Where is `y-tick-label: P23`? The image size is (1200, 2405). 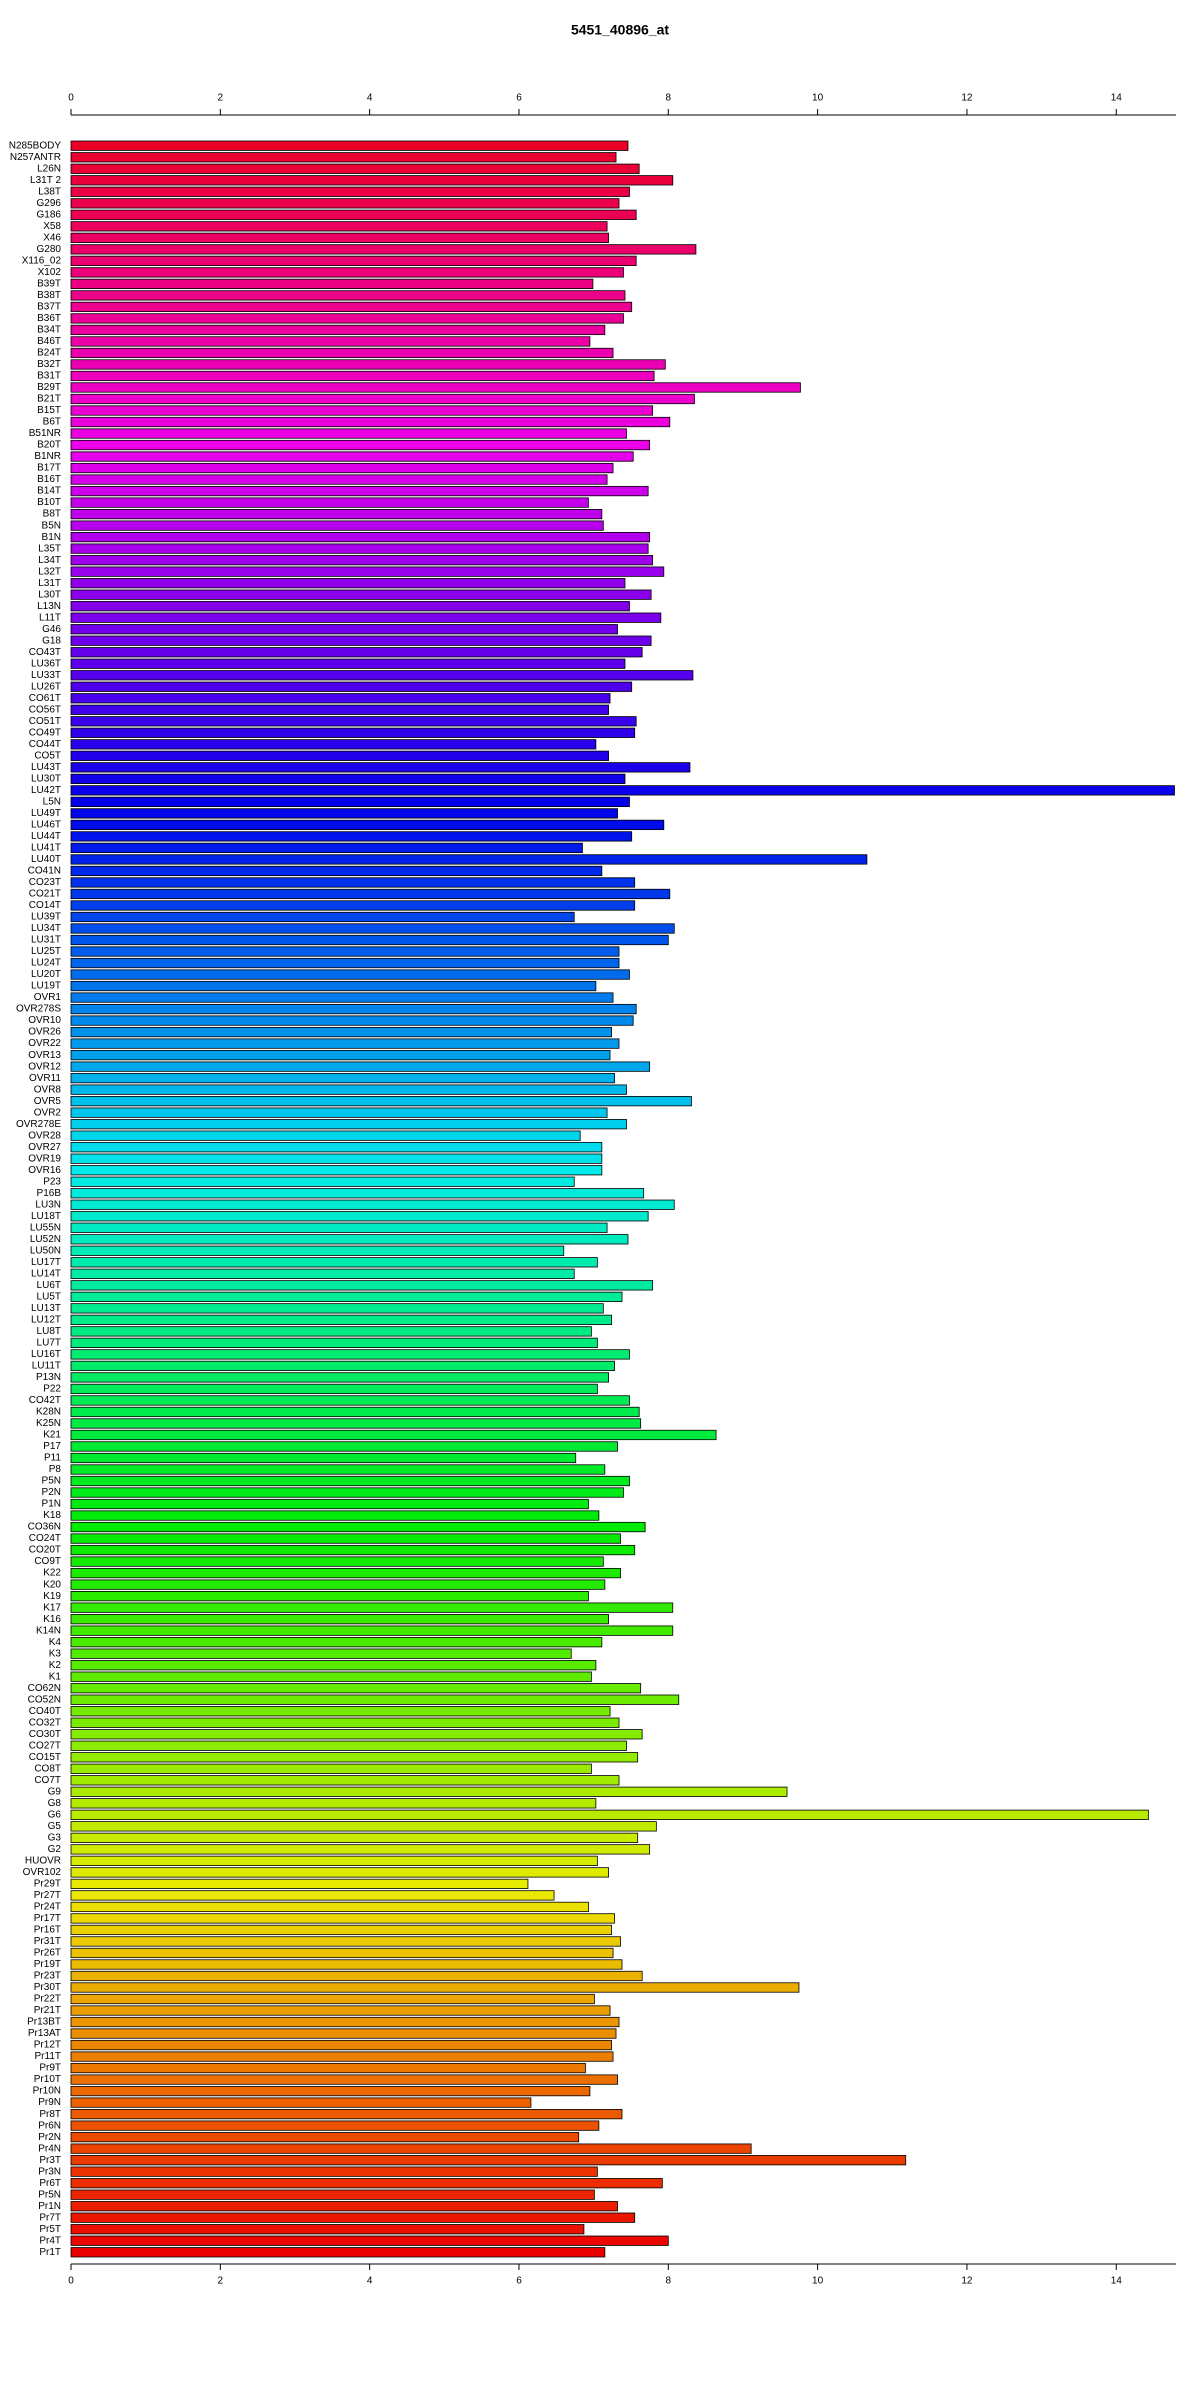 y-tick-label: P23 is located at coordinates (52, 1181).